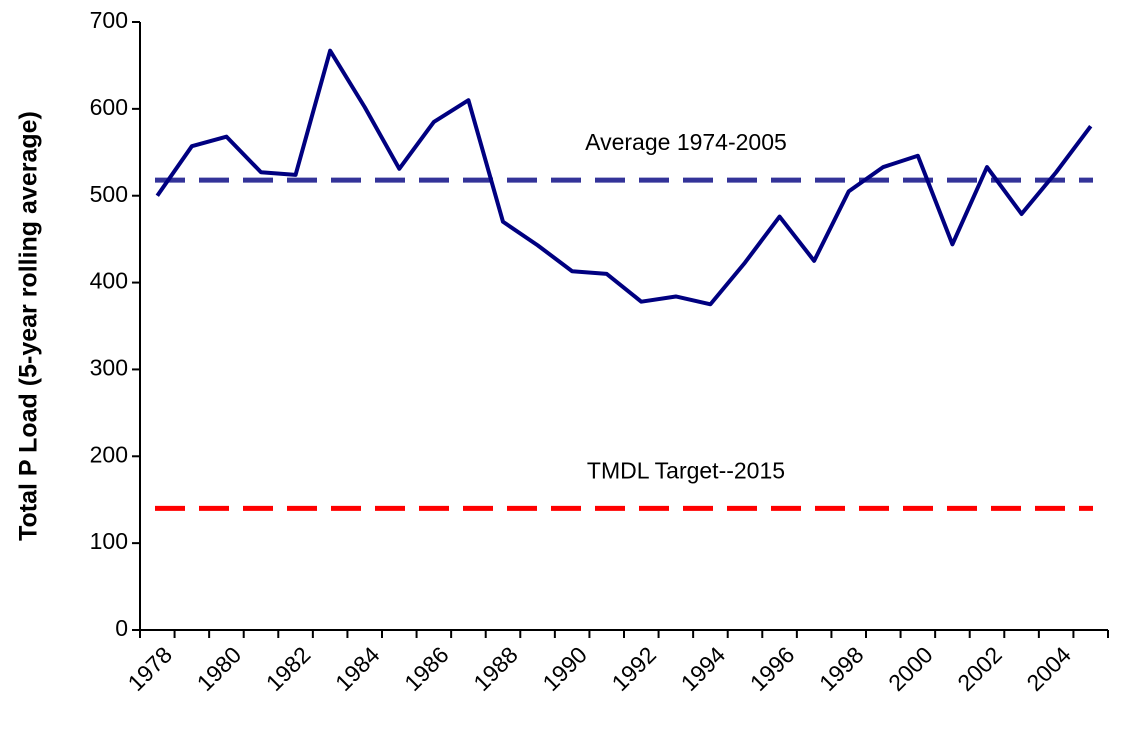  What do you see at coordinates (634, 668) in the screenshot?
I see `x-tick-label: 1992` at bounding box center [634, 668].